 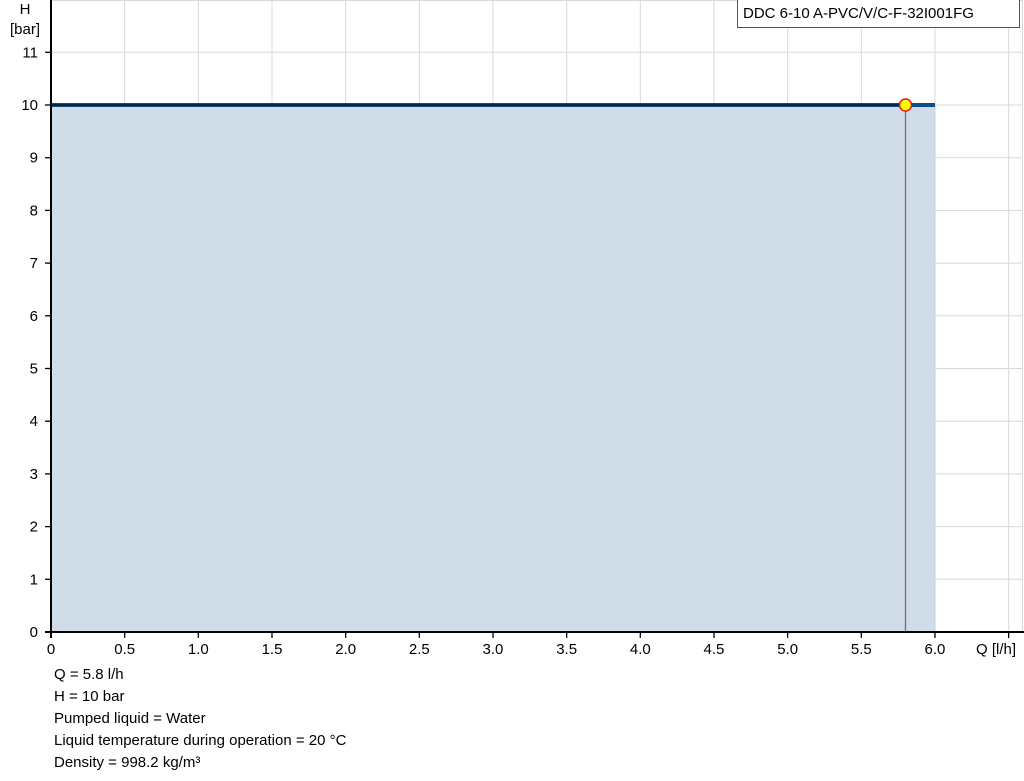 What do you see at coordinates (34, 158) in the screenshot?
I see `y-tick-label: 9` at bounding box center [34, 158].